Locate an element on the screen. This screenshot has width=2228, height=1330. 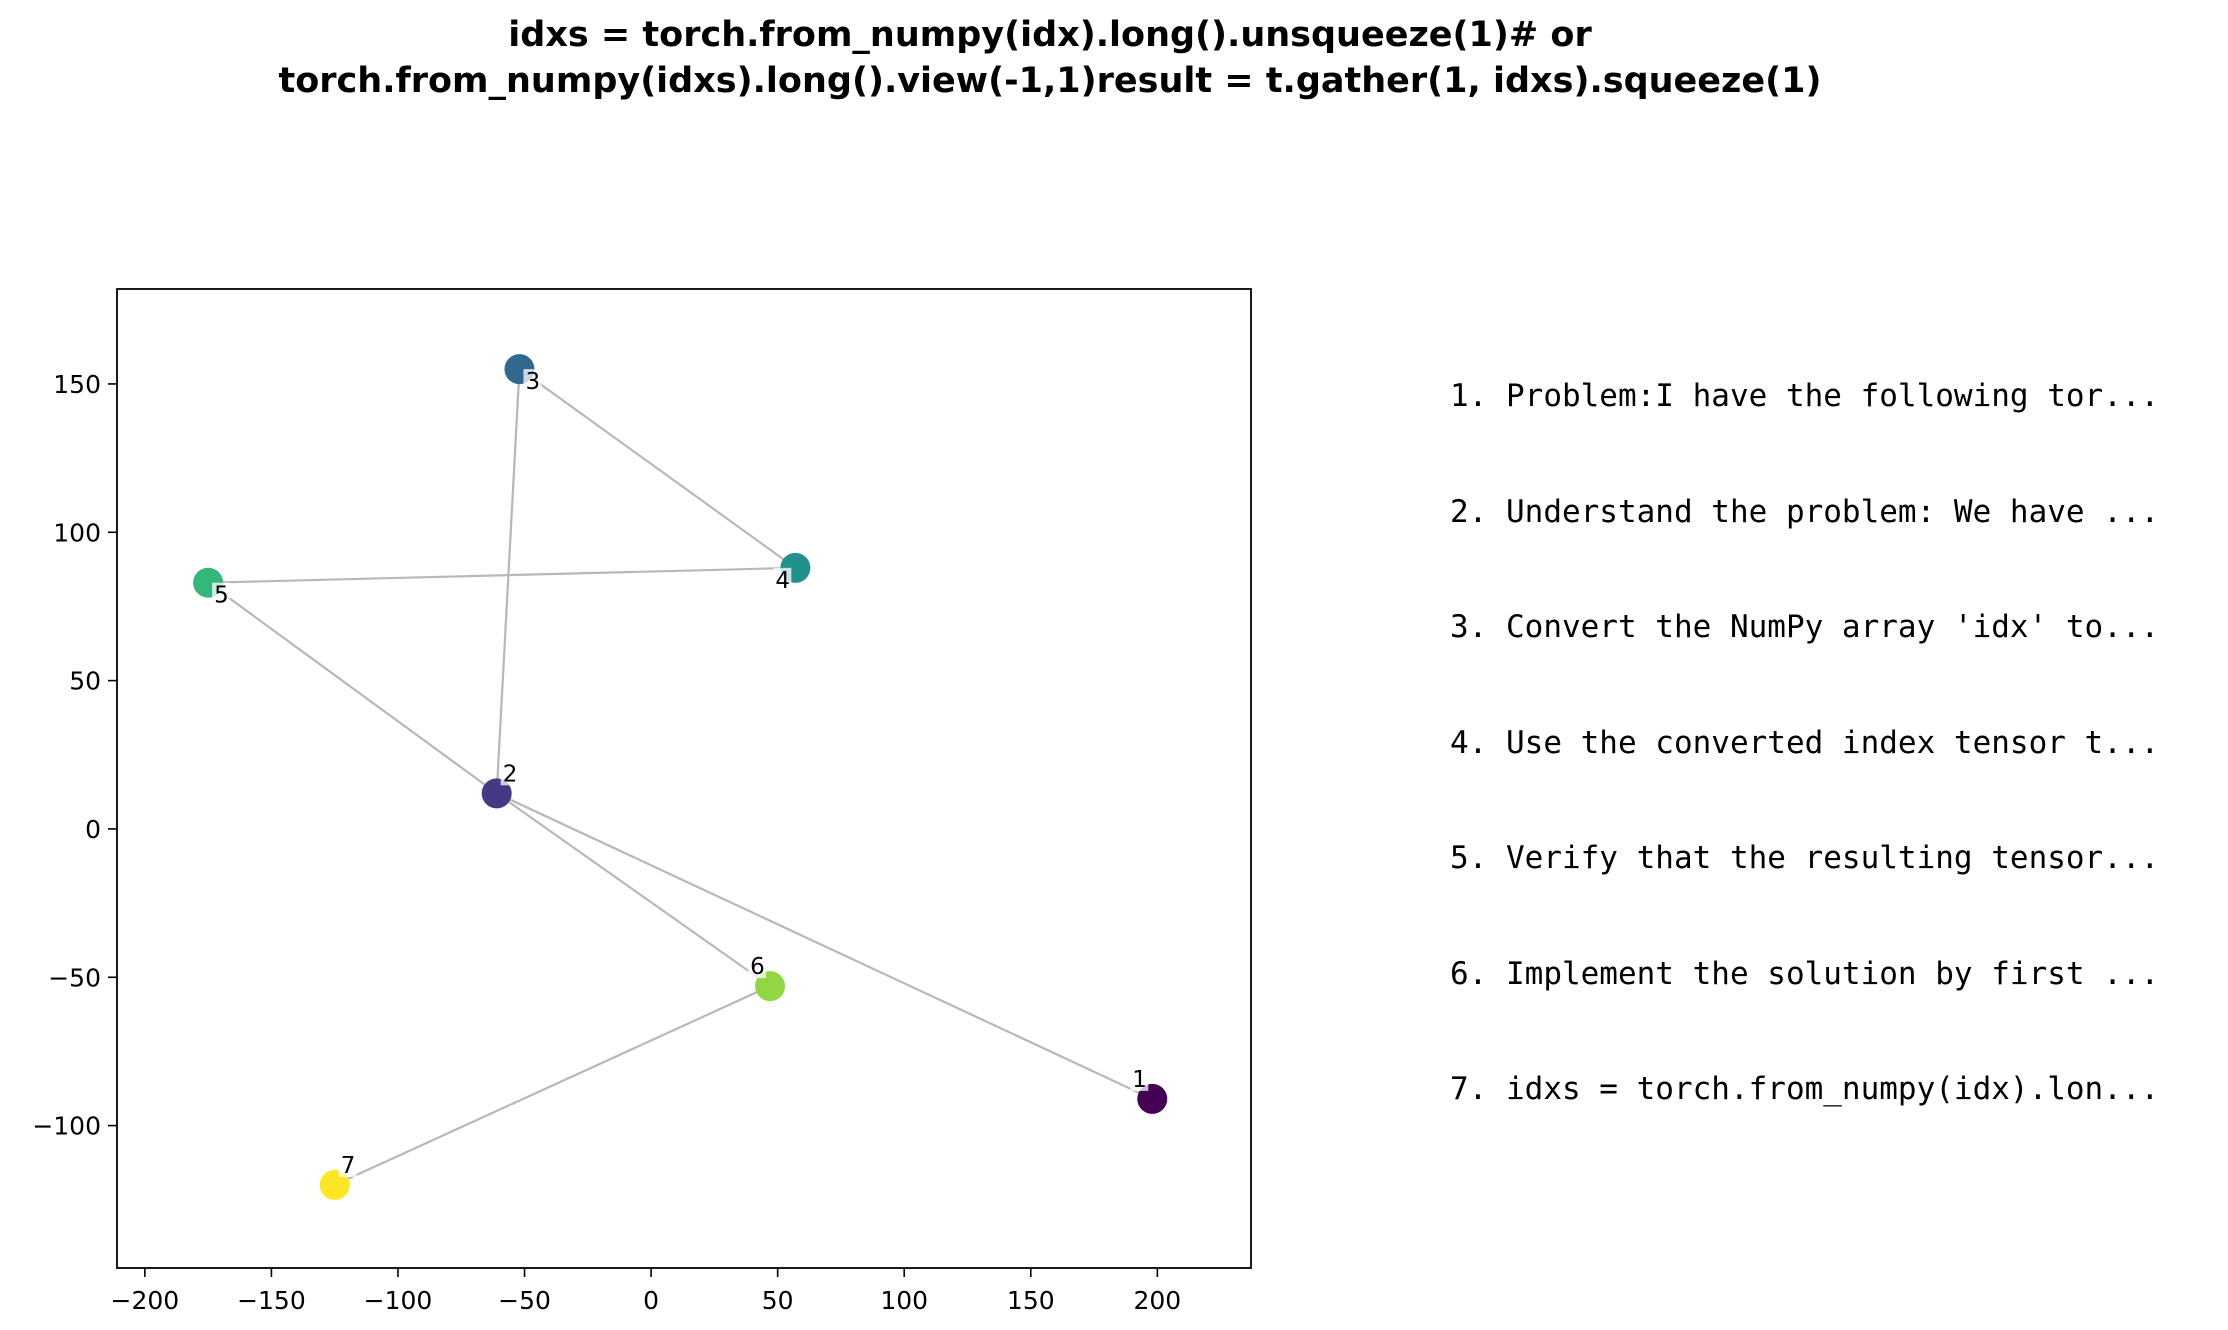
point-label-6: 6 is located at coordinates (757, 967).